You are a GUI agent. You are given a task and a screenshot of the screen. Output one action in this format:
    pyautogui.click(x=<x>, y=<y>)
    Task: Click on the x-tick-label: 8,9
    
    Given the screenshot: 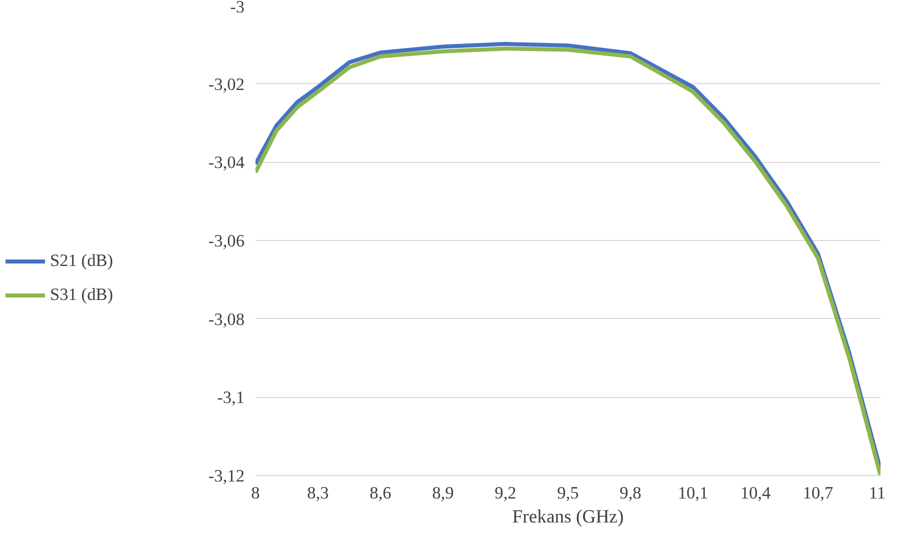 What is the action you would take?
    pyautogui.click(x=443, y=493)
    